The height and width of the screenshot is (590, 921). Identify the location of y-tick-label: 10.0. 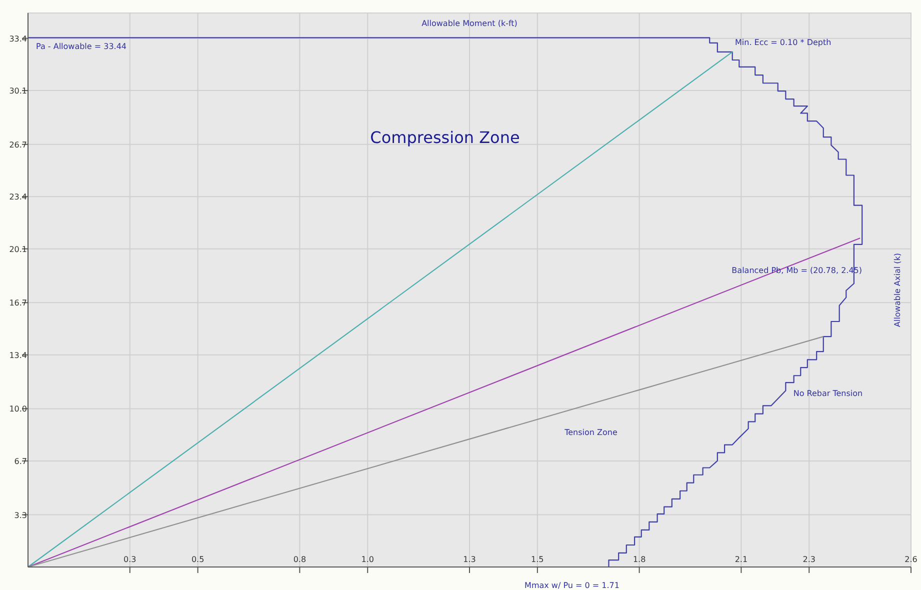
(18, 409).